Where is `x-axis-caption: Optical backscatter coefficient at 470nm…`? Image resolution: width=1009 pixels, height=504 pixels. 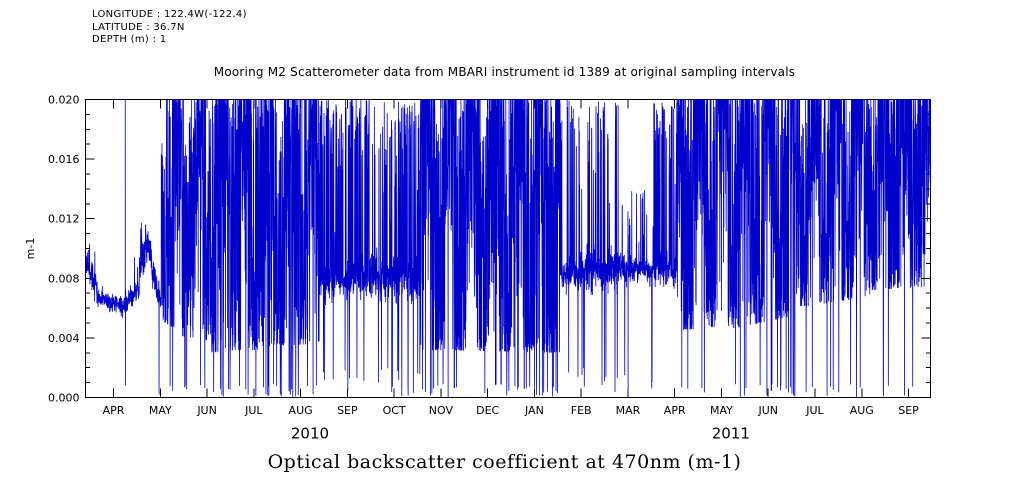 x-axis-caption: Optical backscatter coefficient at 470nm… is located at coordinates (504, 462).